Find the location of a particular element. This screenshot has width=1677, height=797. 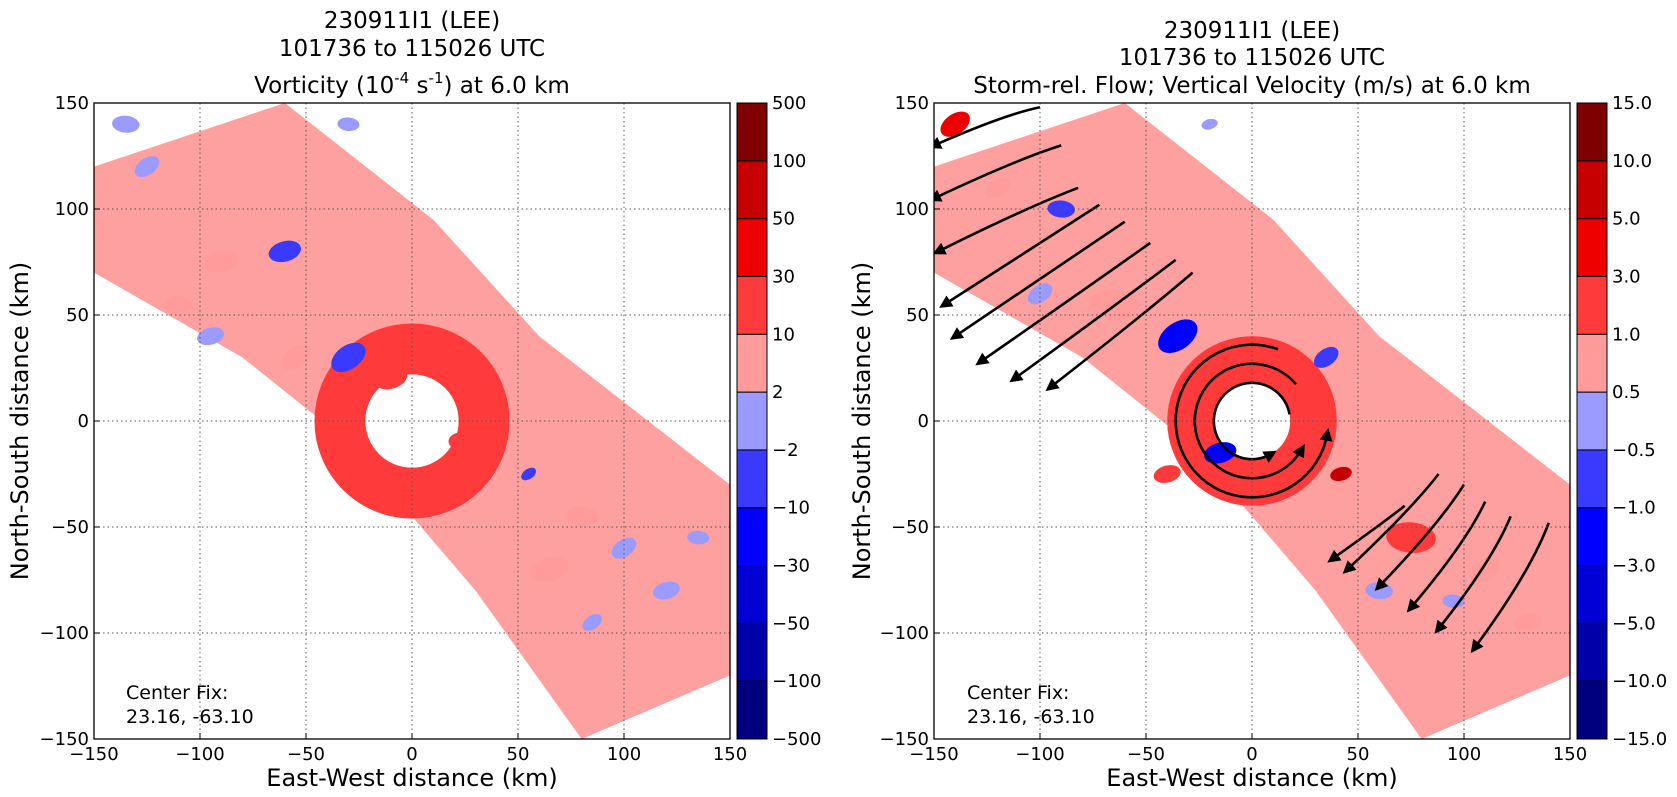

eyewall-ring is located at coordinates (412, 421).